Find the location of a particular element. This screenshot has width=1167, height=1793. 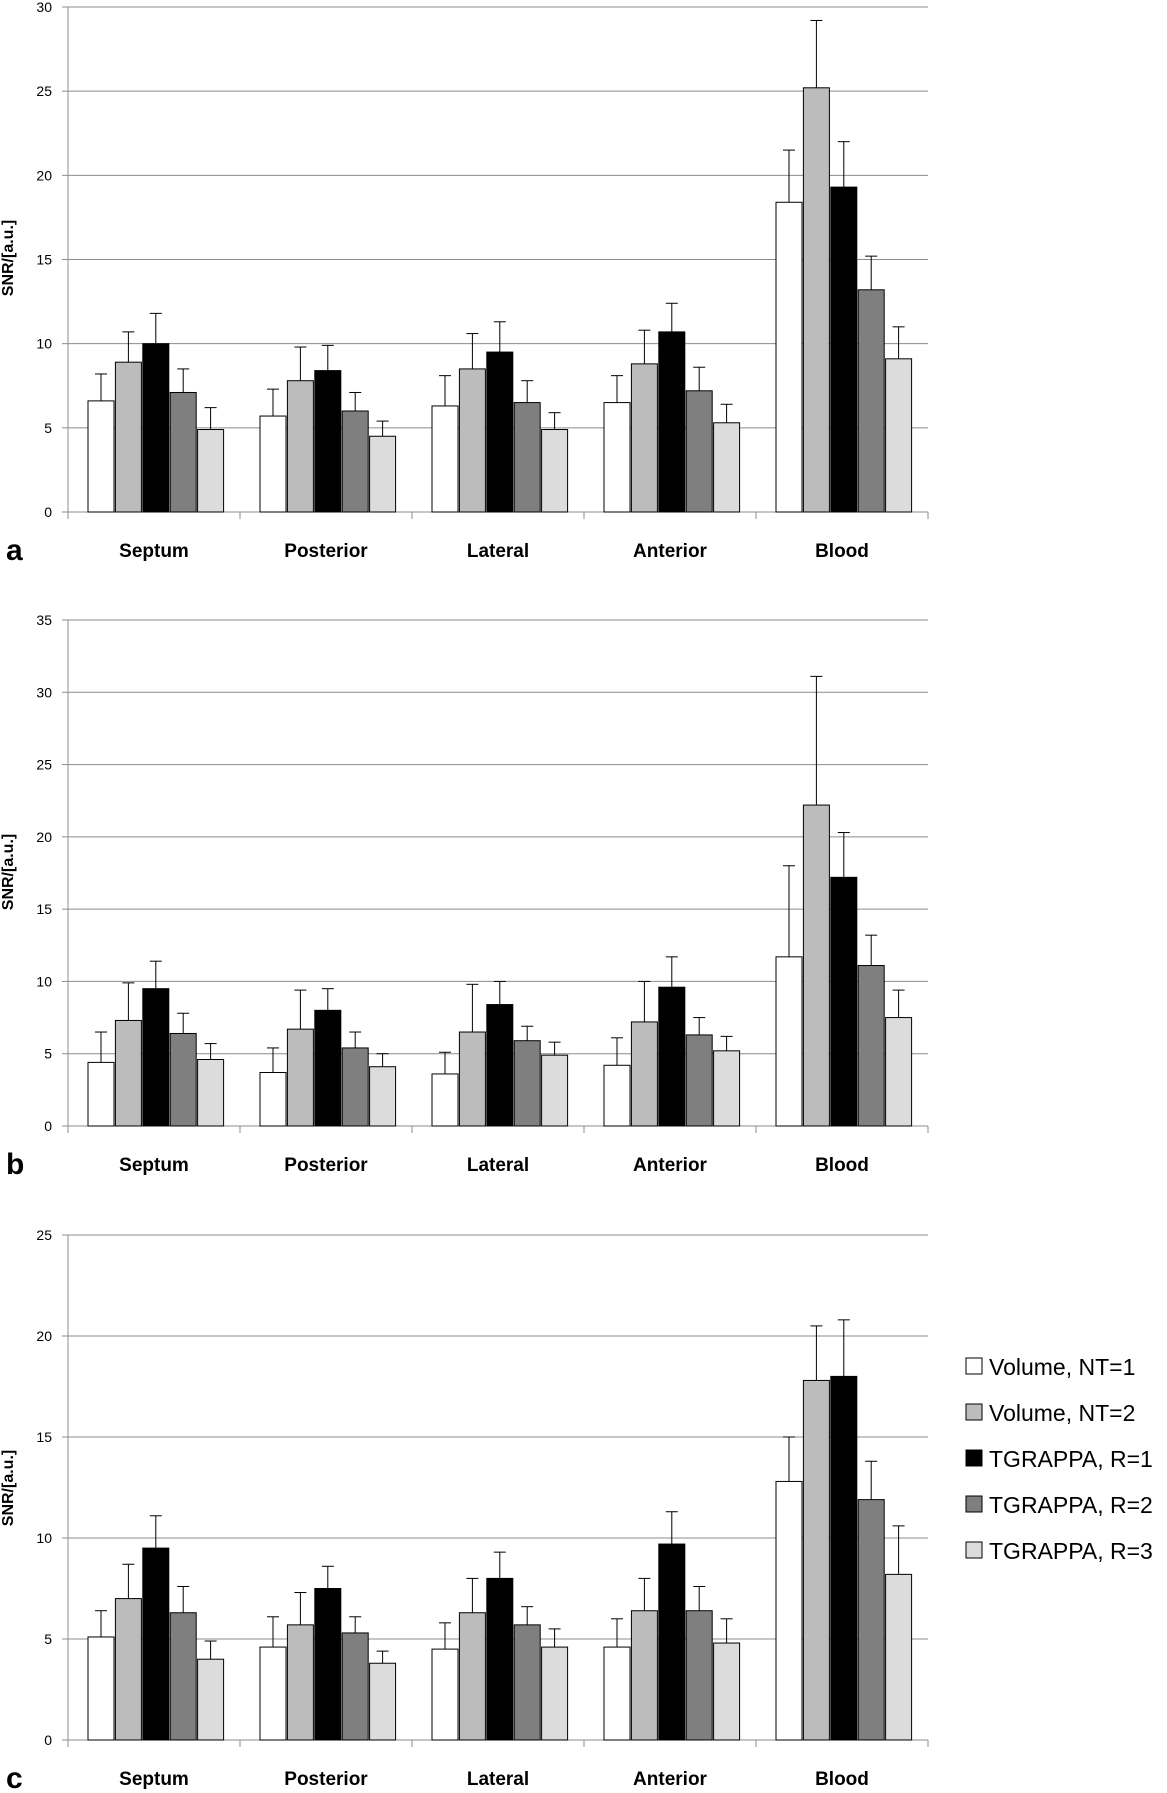

legend-item: TGRAPPA, R=2 is located at coordinates (1059, 1505).